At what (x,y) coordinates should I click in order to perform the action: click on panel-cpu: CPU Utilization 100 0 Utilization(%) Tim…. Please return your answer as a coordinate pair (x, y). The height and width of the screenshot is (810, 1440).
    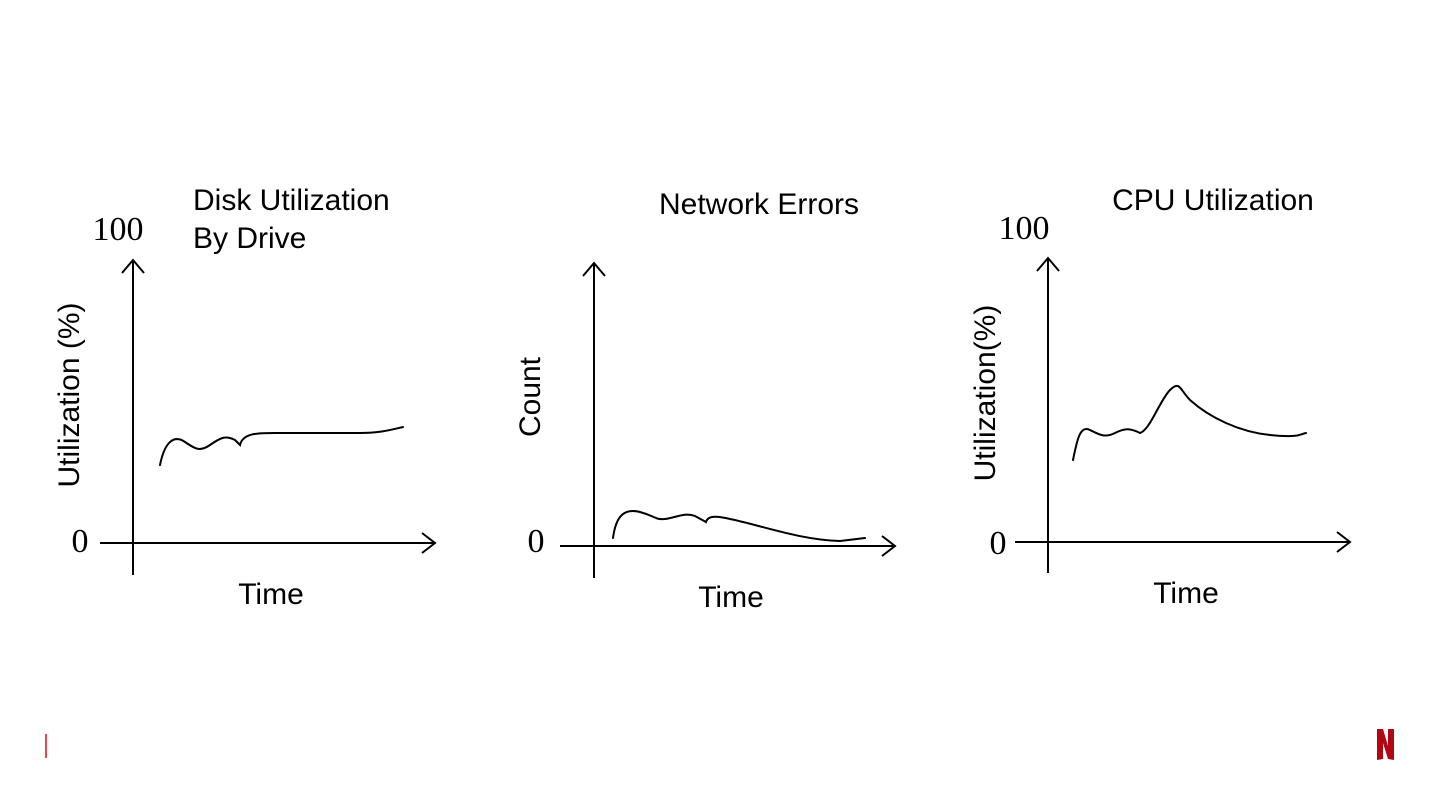
    Looking at the image, I should click on (1160, 397).